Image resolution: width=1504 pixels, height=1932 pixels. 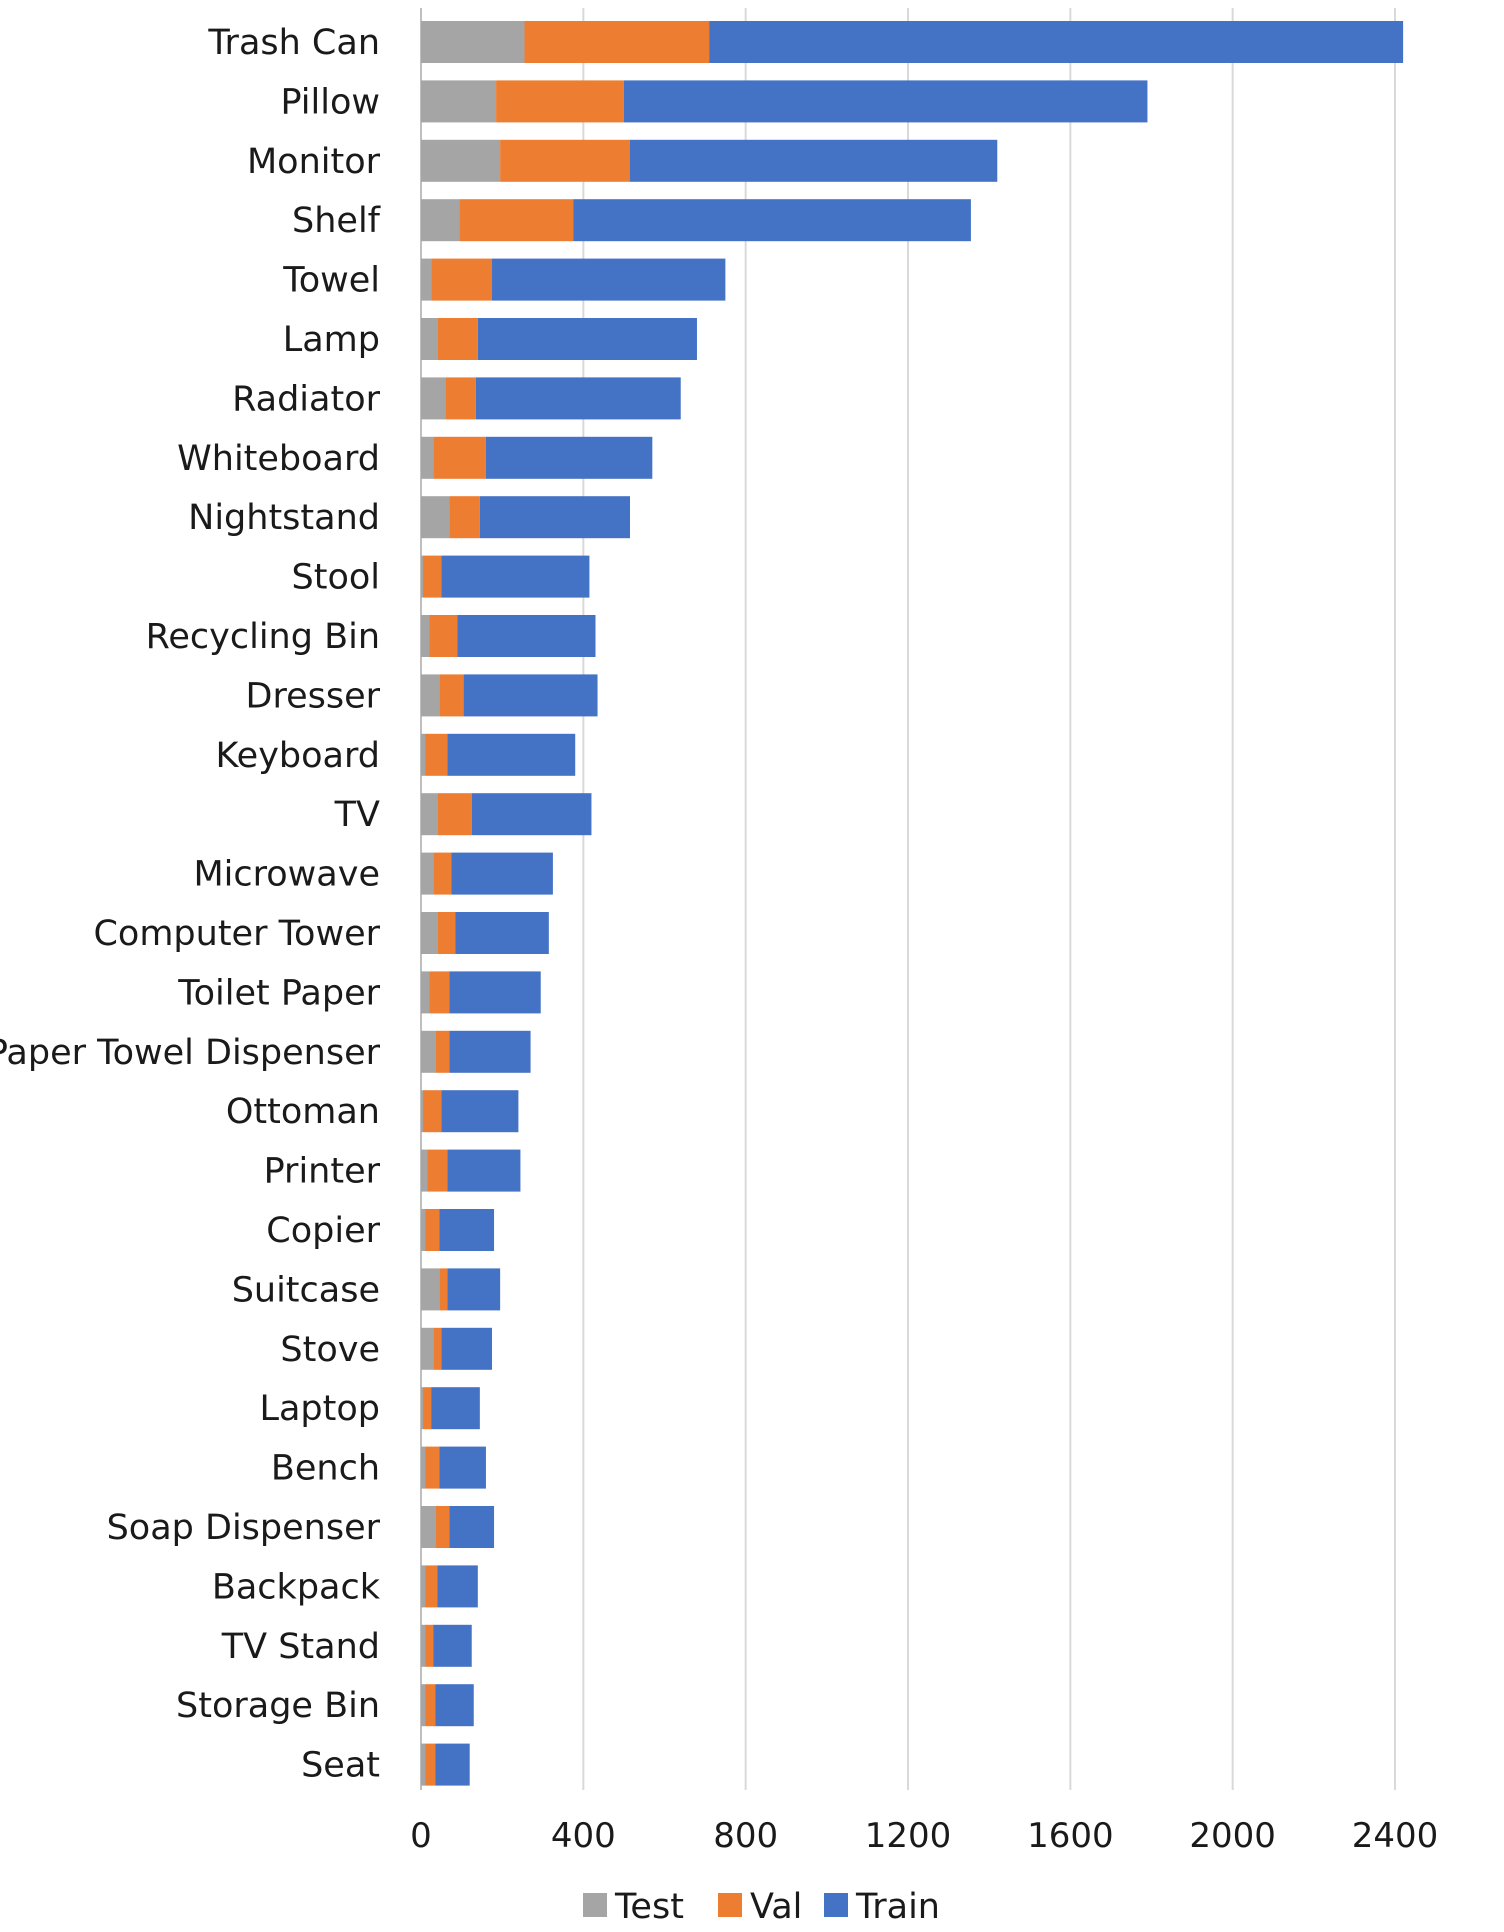 I want to click on bar-train-tv-stand, so click(x=452, y=1645).